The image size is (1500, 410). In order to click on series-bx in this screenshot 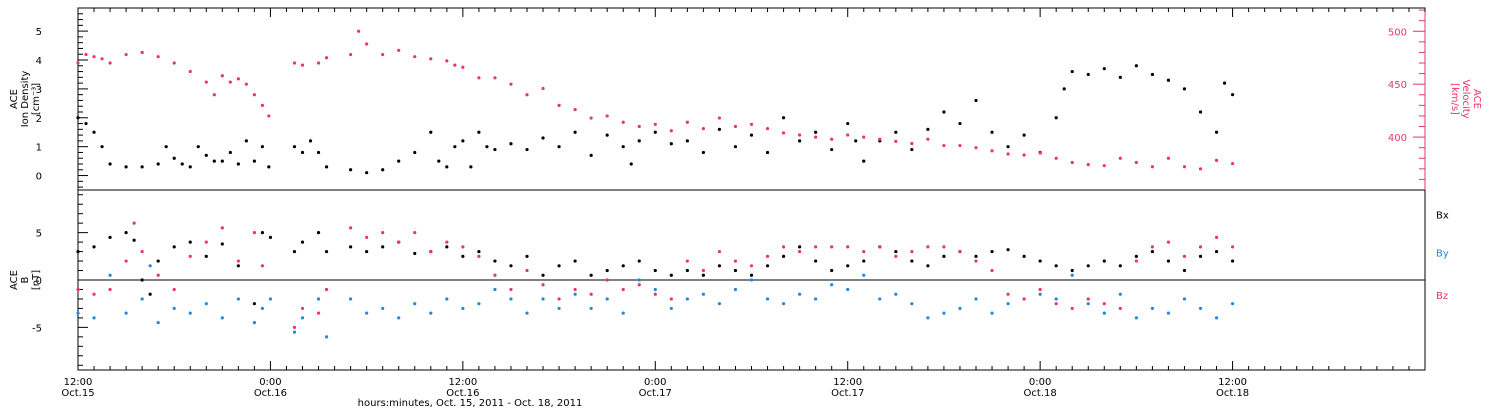, I will do `click(655, 268)`.